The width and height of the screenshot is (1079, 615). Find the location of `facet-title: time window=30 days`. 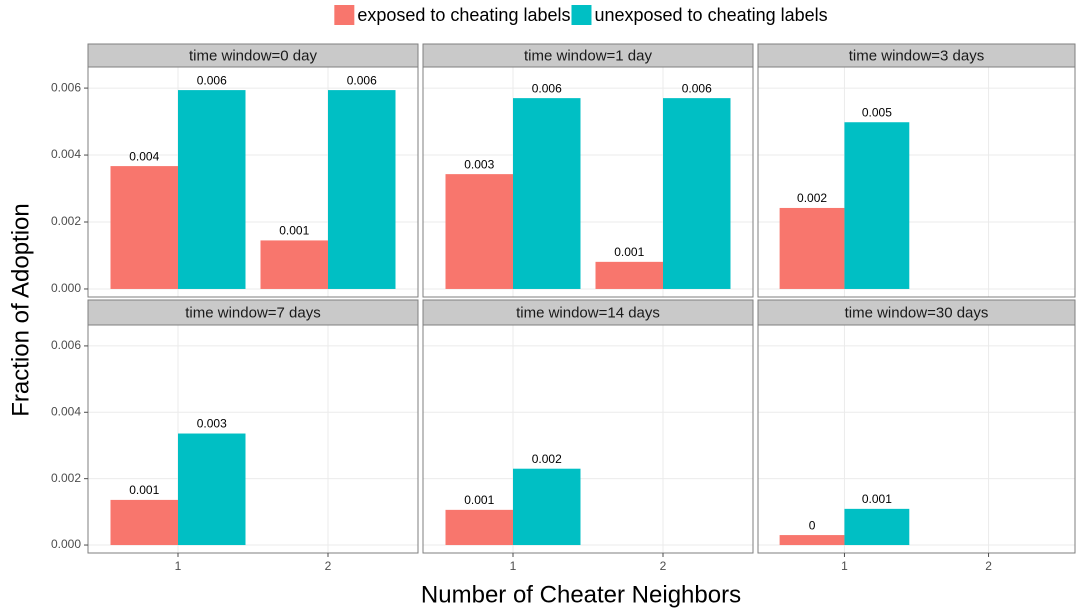

facet-title: time window=30 days is located at coordinates (917, 312).